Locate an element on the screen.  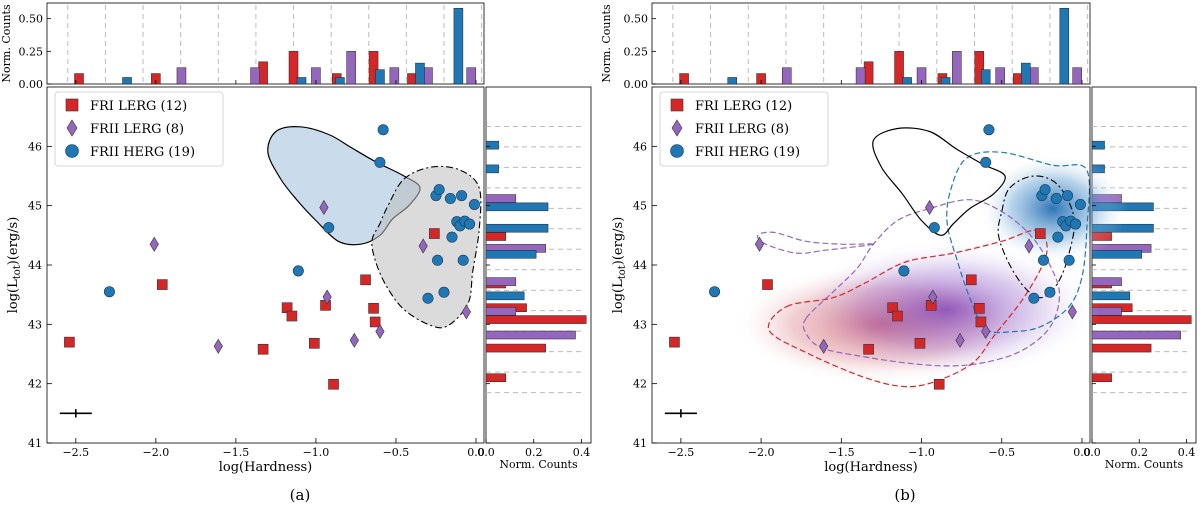
top-ylabel: Norm. Counts is located at coordinates (606, 43).